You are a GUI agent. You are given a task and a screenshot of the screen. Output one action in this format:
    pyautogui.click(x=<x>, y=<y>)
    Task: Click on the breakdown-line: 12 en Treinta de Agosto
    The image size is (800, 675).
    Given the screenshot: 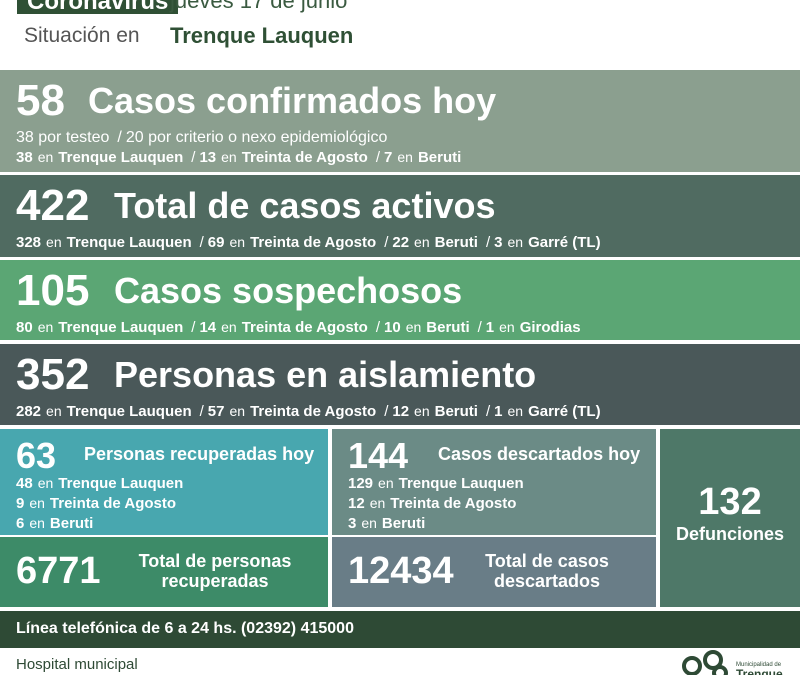 What is the action you would take?
    pyautogui.click(x=432, y=503)
    